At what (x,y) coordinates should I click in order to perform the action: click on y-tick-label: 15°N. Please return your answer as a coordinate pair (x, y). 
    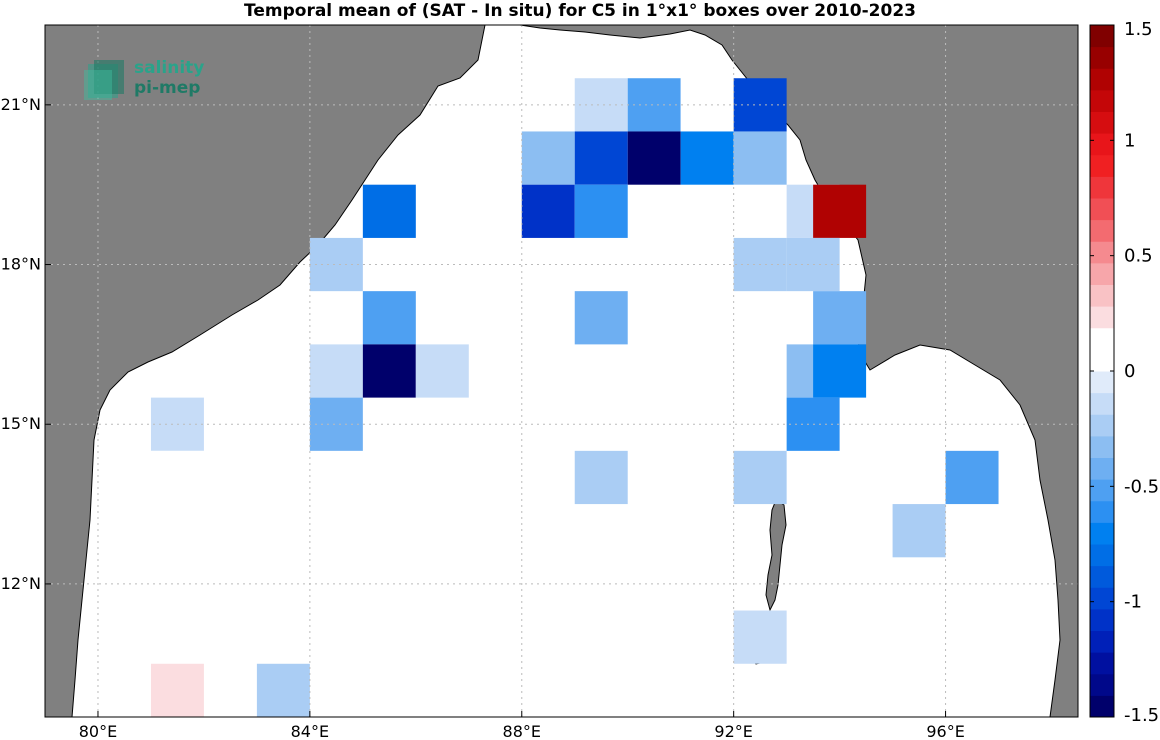
    Looking at the image, I should click on (21, 423).